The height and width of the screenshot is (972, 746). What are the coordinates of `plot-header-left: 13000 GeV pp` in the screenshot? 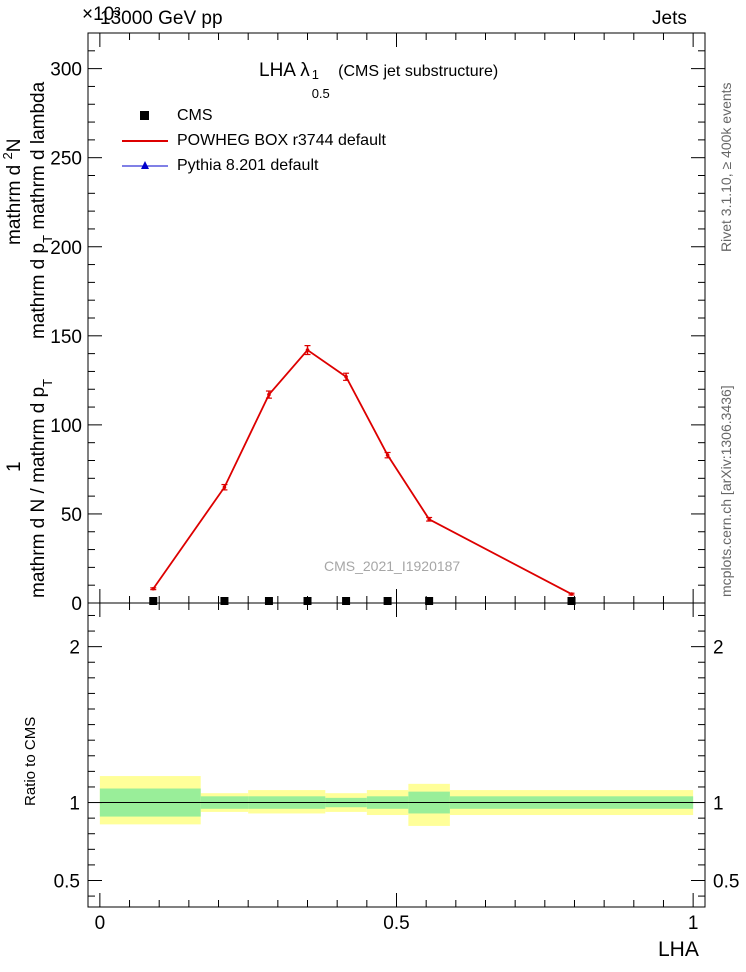 It's located at (161, 18).